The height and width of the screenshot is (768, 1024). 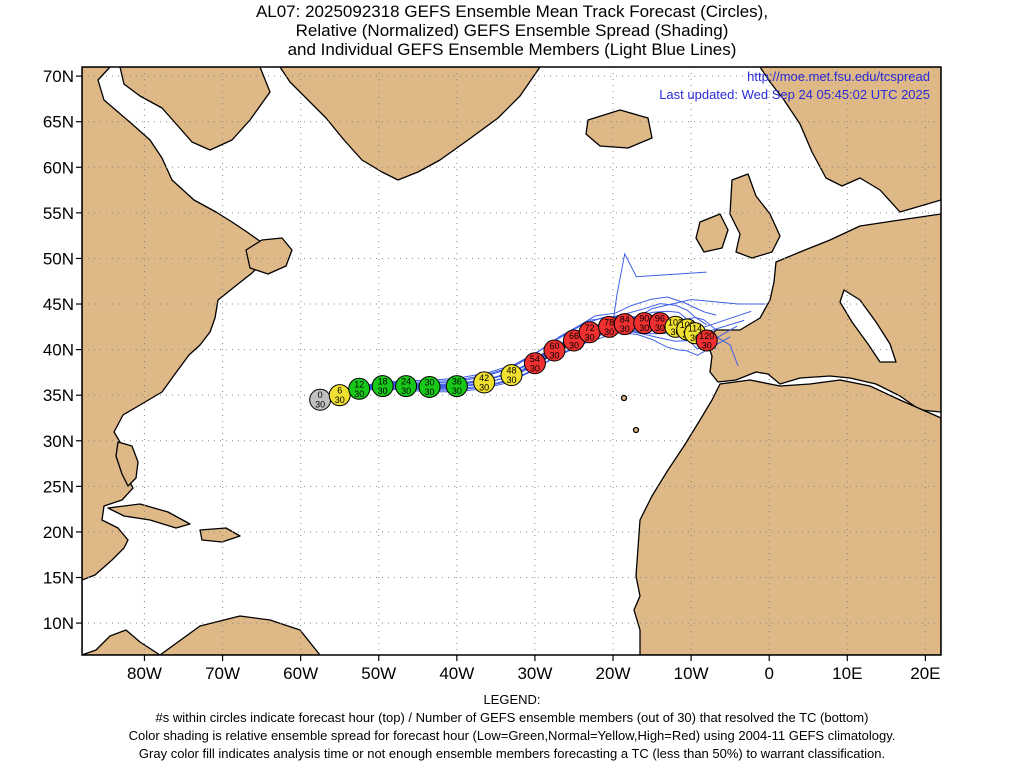 What do you see at coordinates (406, 382) in the screenshot?
I see `forecast-hour: 24` at bounding box center [406, 382].